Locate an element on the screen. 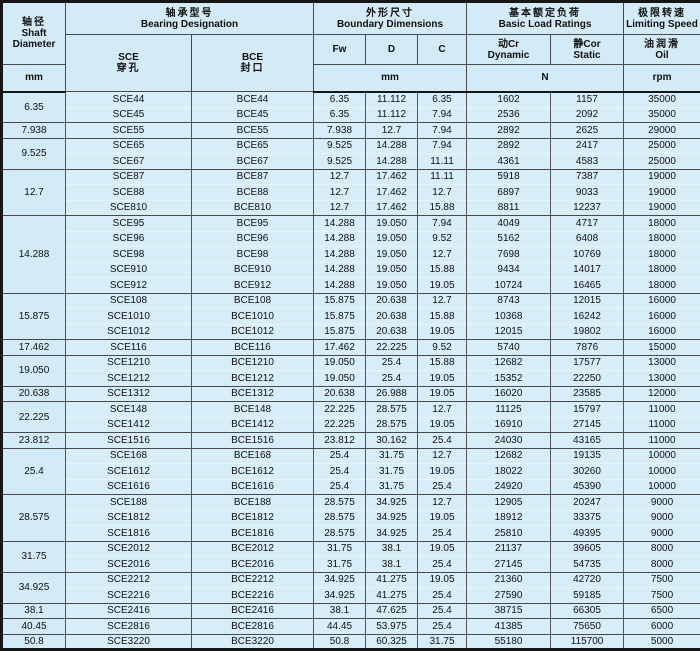 Image resolution: width=700 pixels, height=651 pixels. dynamic-load-cell: 41385 is located at coordinates (509, 626).